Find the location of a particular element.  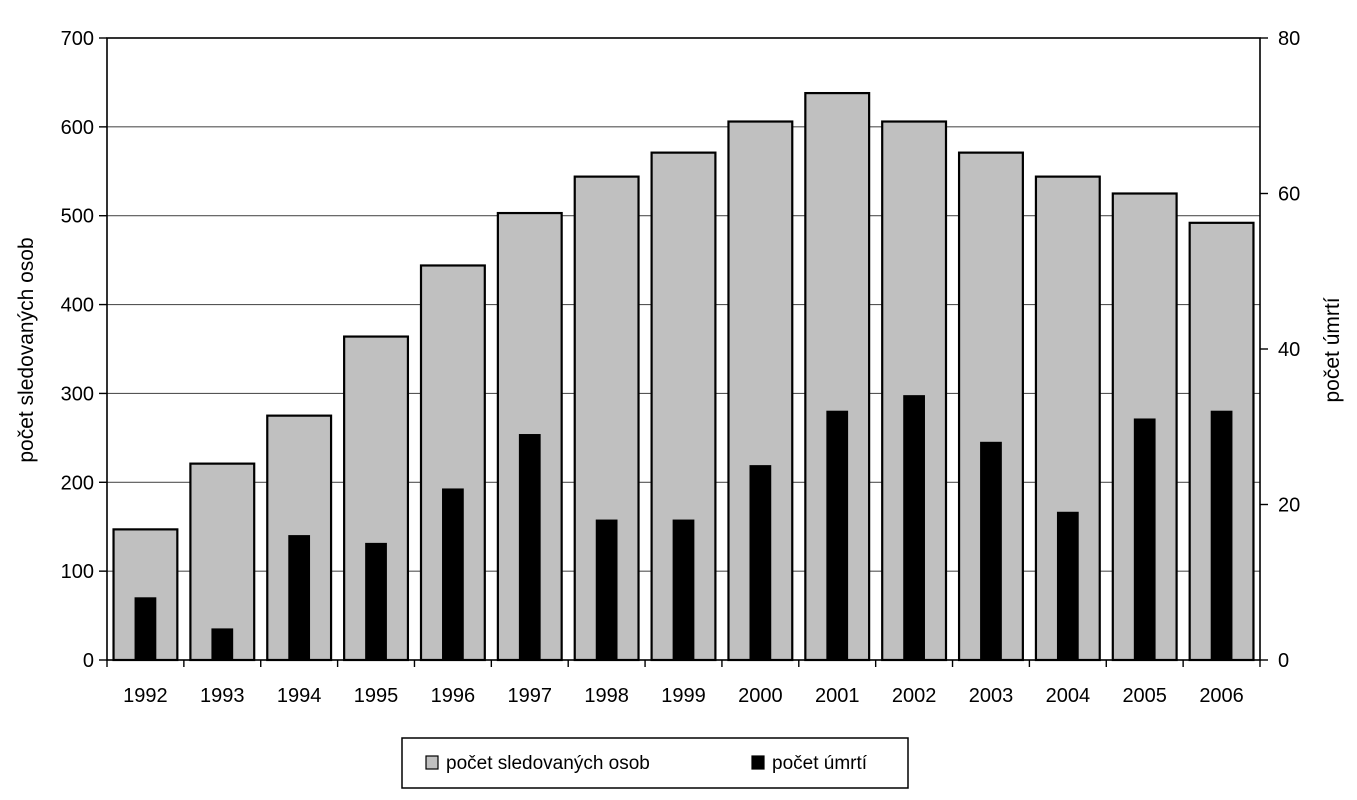

bar-deaths-2006 is located at coordinates (1221, 535).